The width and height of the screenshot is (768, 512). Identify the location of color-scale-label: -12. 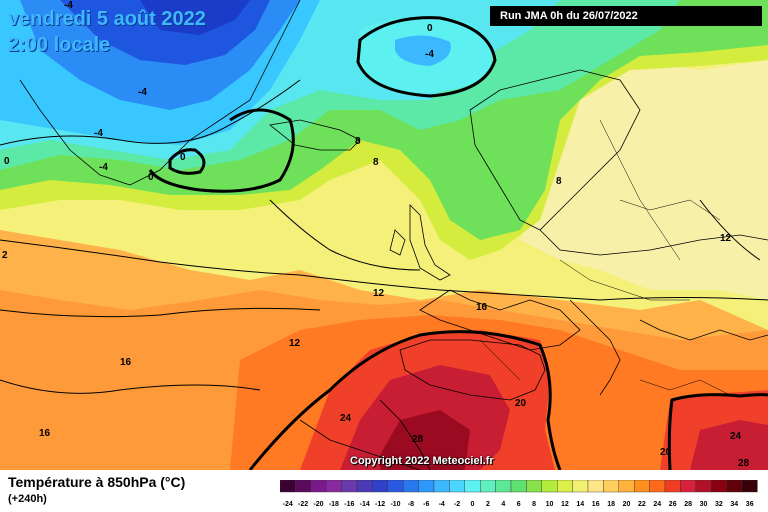
(380, 504).